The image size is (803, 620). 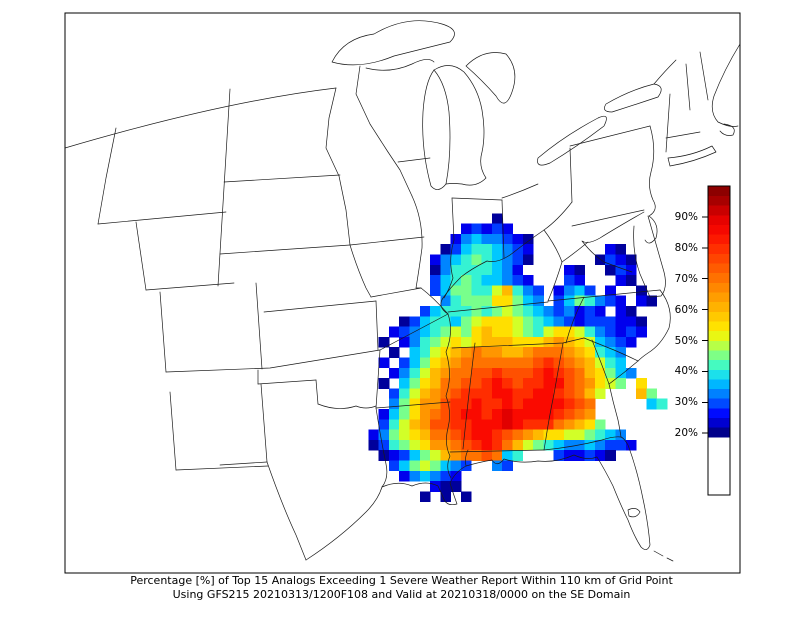 What do you see at coordinates (686, 278) in the screenshot?
I see `colorbar-tick-label: 70%` at bounding box center [686, 278].